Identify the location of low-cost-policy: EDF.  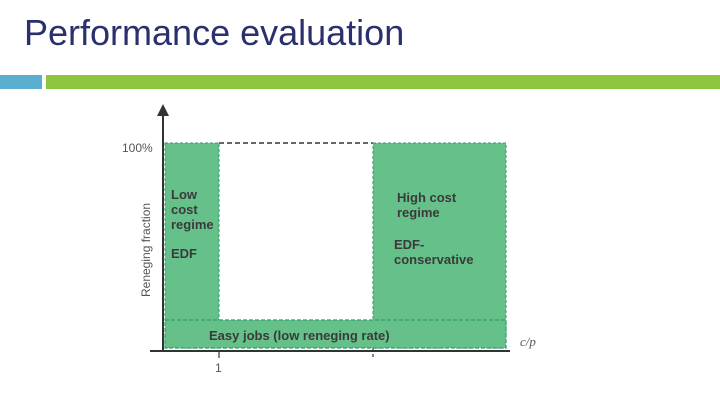
(184, 253).